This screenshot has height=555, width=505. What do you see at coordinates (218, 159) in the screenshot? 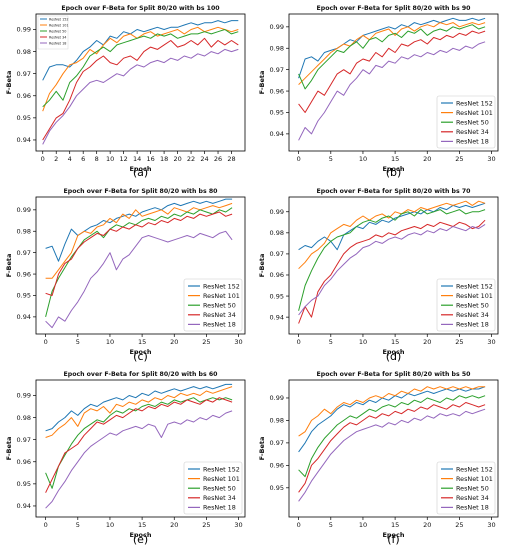
I see `x-tick-label: 26` at bounding box center [218, 159].